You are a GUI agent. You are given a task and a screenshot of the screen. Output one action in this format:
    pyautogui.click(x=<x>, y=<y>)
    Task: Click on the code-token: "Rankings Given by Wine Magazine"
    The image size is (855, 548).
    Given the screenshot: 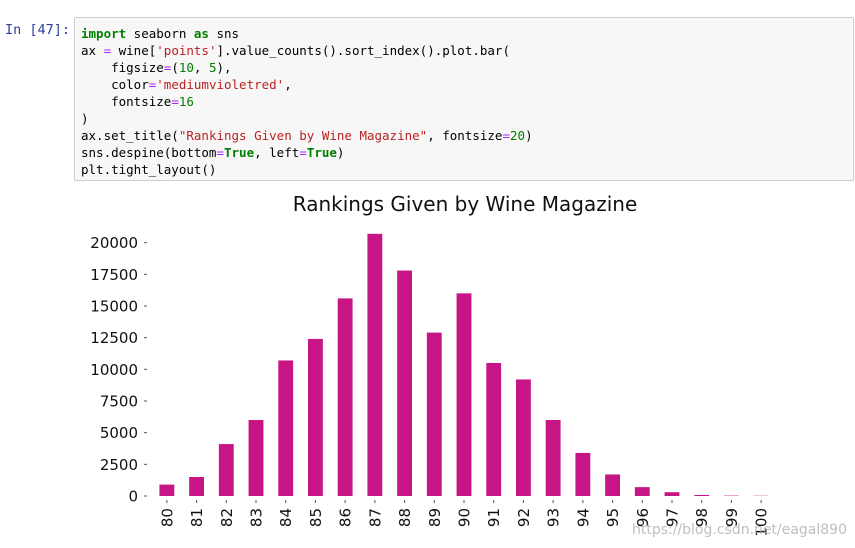 What is the action you would take?
    pyautogui.click(x=303, y=135)
    